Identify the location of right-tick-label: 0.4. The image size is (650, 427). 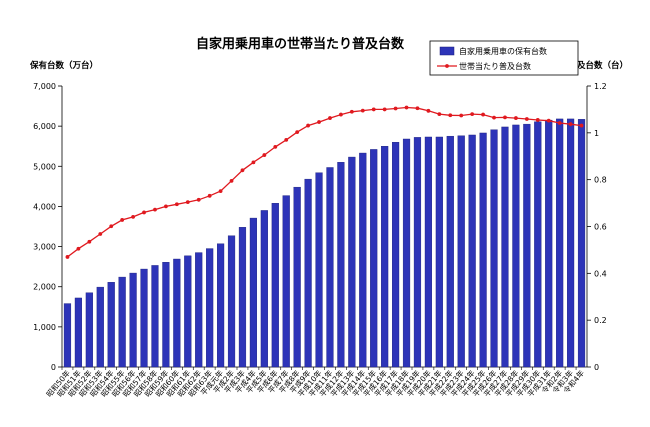
(600, 273).